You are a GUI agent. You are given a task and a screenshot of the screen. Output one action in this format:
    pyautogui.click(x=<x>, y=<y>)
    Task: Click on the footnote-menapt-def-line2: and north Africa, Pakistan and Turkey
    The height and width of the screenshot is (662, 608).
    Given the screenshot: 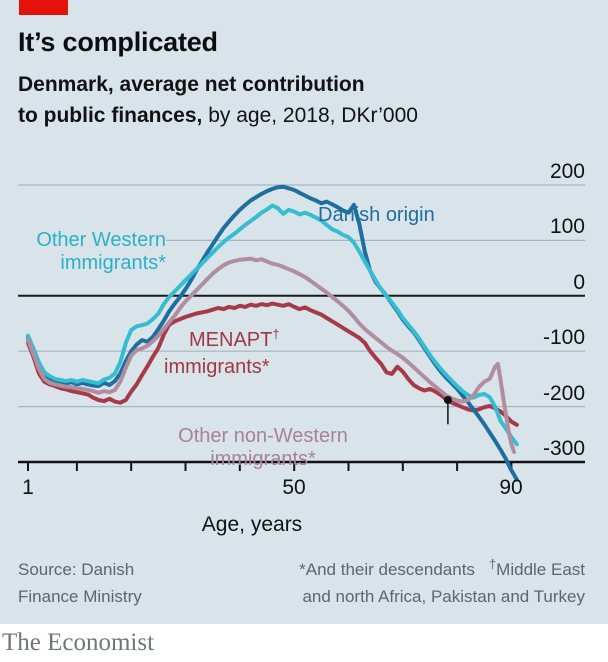 What is the action you would take?
    pyautogui.click(x=443, y=596)
    